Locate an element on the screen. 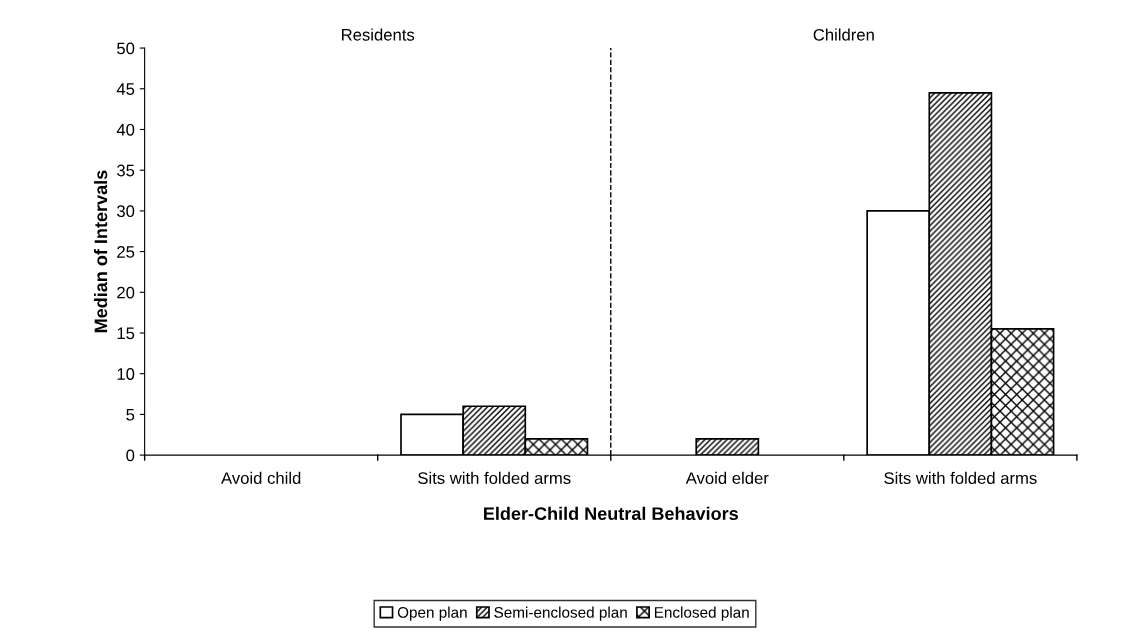 This screenshot has height=641, width=1130. y-tick-label: 30 is located at coordinates (126, 211).